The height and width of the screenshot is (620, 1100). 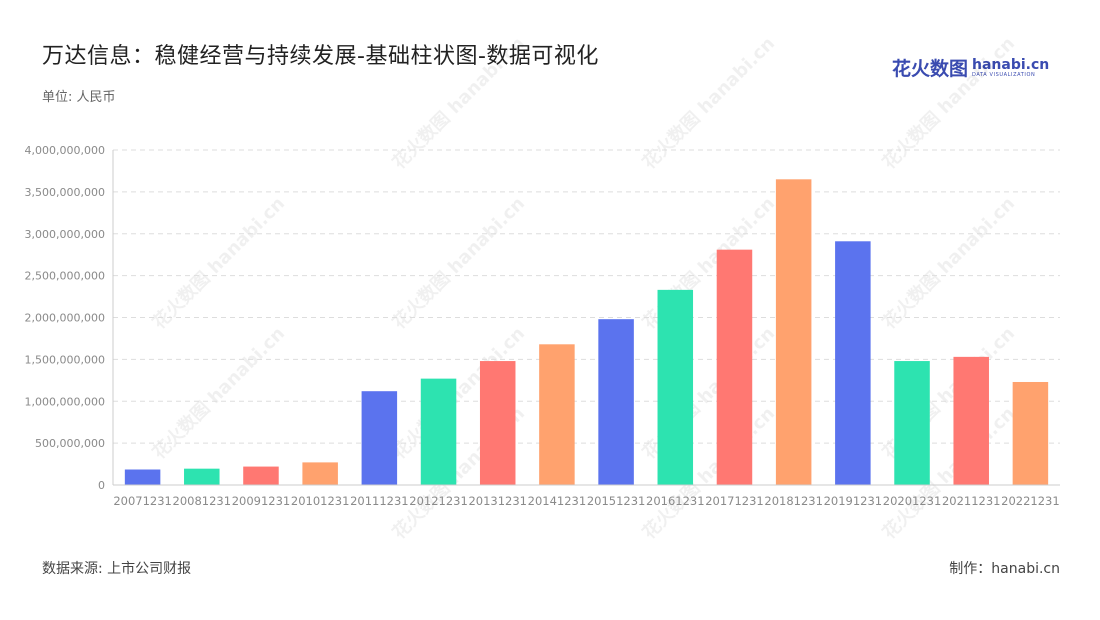 I want to click on x-tick-label: 20081231, so click(x=202, y=501).